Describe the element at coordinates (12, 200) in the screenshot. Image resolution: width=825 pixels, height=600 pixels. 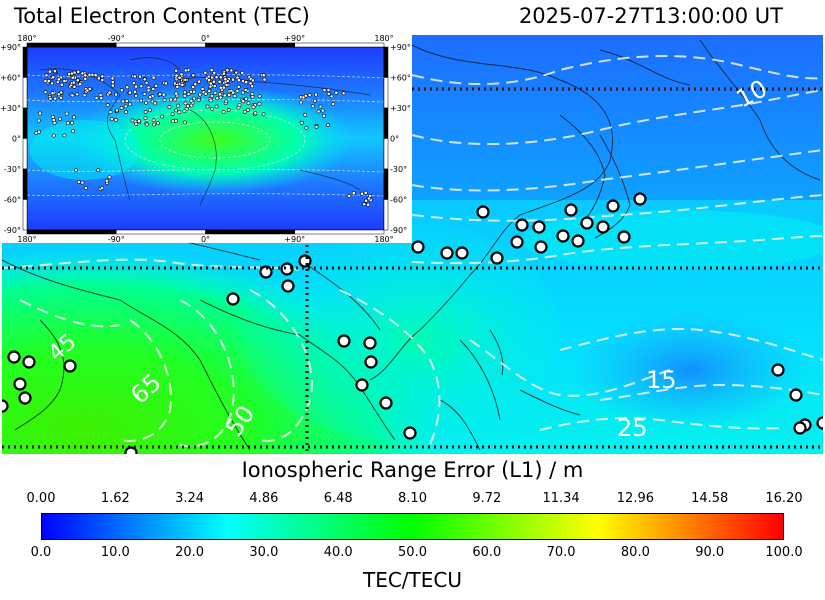
I see `inset-left-lat-label: -60°` at that location.